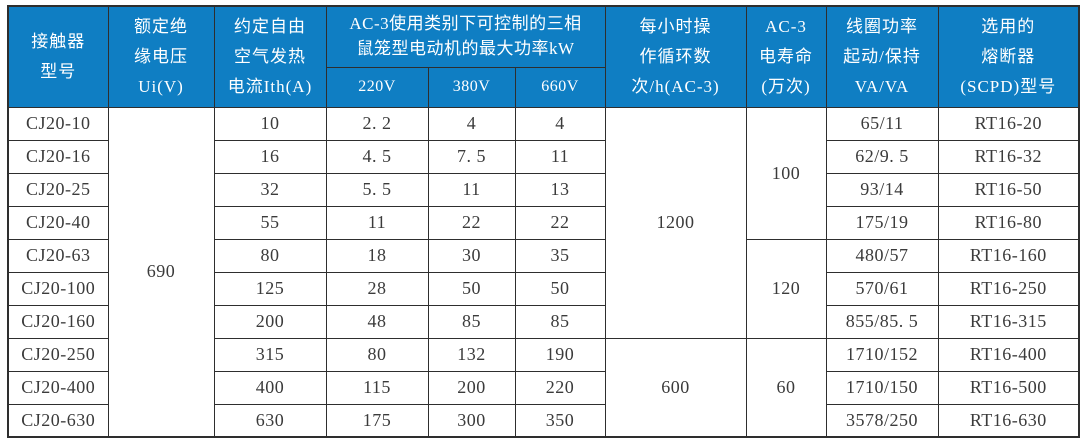 The width and height of the screenshot is (1085, 440). Describe the element at coordinates (882, 123) in the screenshot. I see `cell-coil-power: 65/11` at that location.